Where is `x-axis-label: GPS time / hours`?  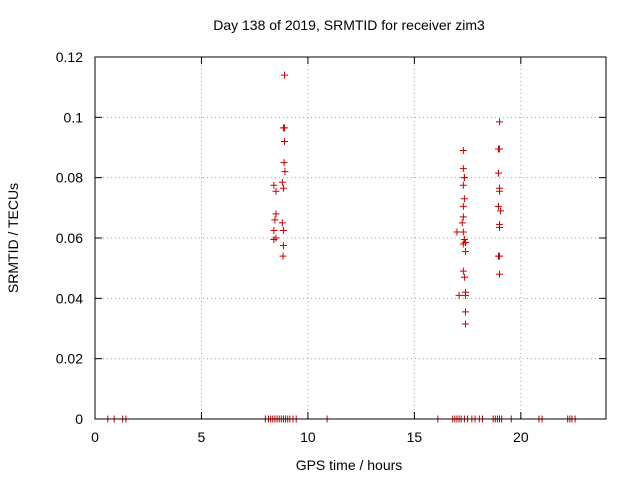
x-axis-label: GPS time / hours is located at coordinates (349, 465).